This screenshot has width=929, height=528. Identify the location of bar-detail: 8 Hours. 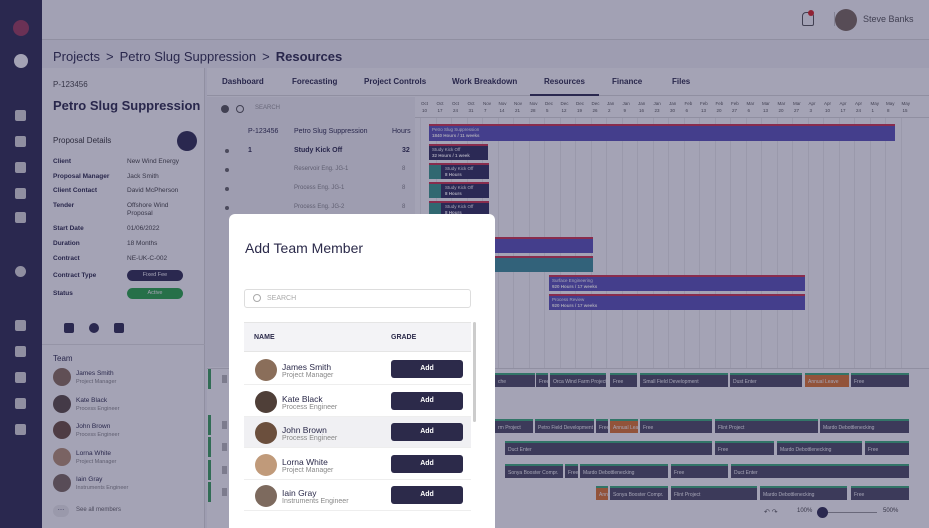
(453, 174).